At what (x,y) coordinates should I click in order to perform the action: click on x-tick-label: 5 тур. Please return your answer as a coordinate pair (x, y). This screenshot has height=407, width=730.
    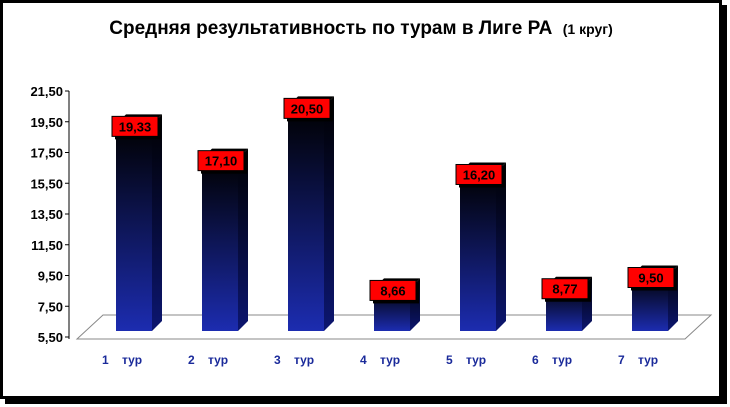
    Looking at the image, I should click on (466, 360).